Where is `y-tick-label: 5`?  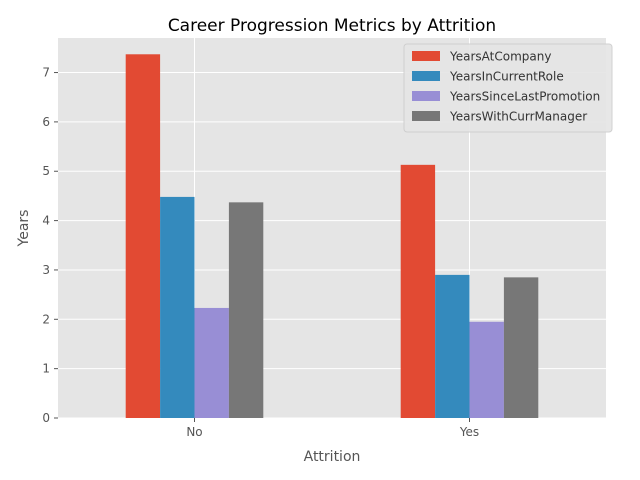
y-tick-label: 5 is located at coordinates (46, 171).